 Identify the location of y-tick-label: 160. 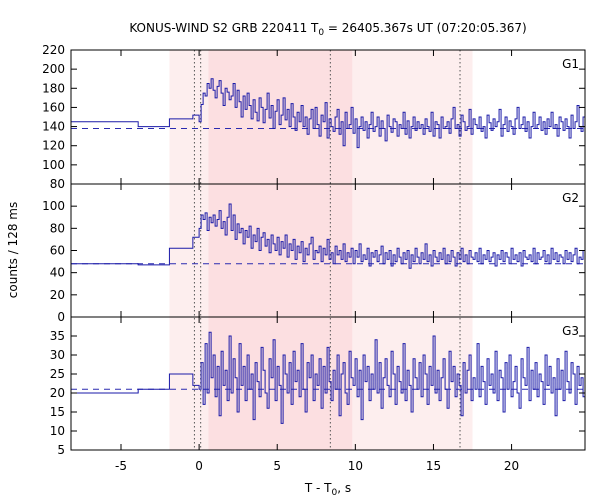
(53, 107).